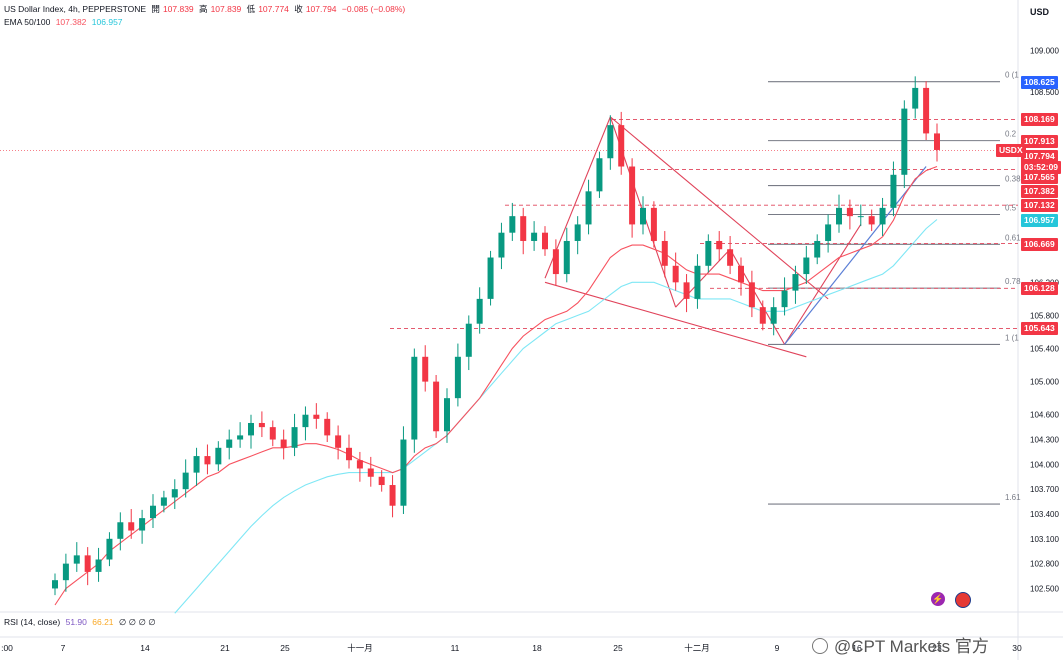  I want to click on y-tick-label: 103.400, so click(1044, 514).